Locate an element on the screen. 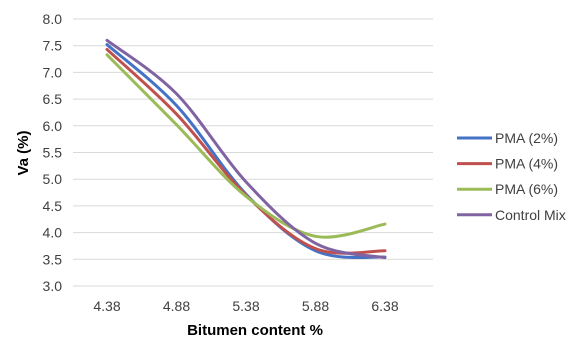  legend-item: PMA (4%) is located at coordinates (507, 164).